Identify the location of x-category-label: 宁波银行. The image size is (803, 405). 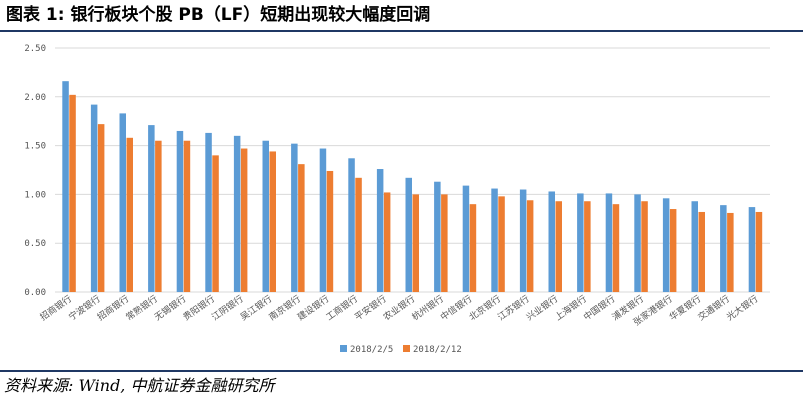
(84, 308).